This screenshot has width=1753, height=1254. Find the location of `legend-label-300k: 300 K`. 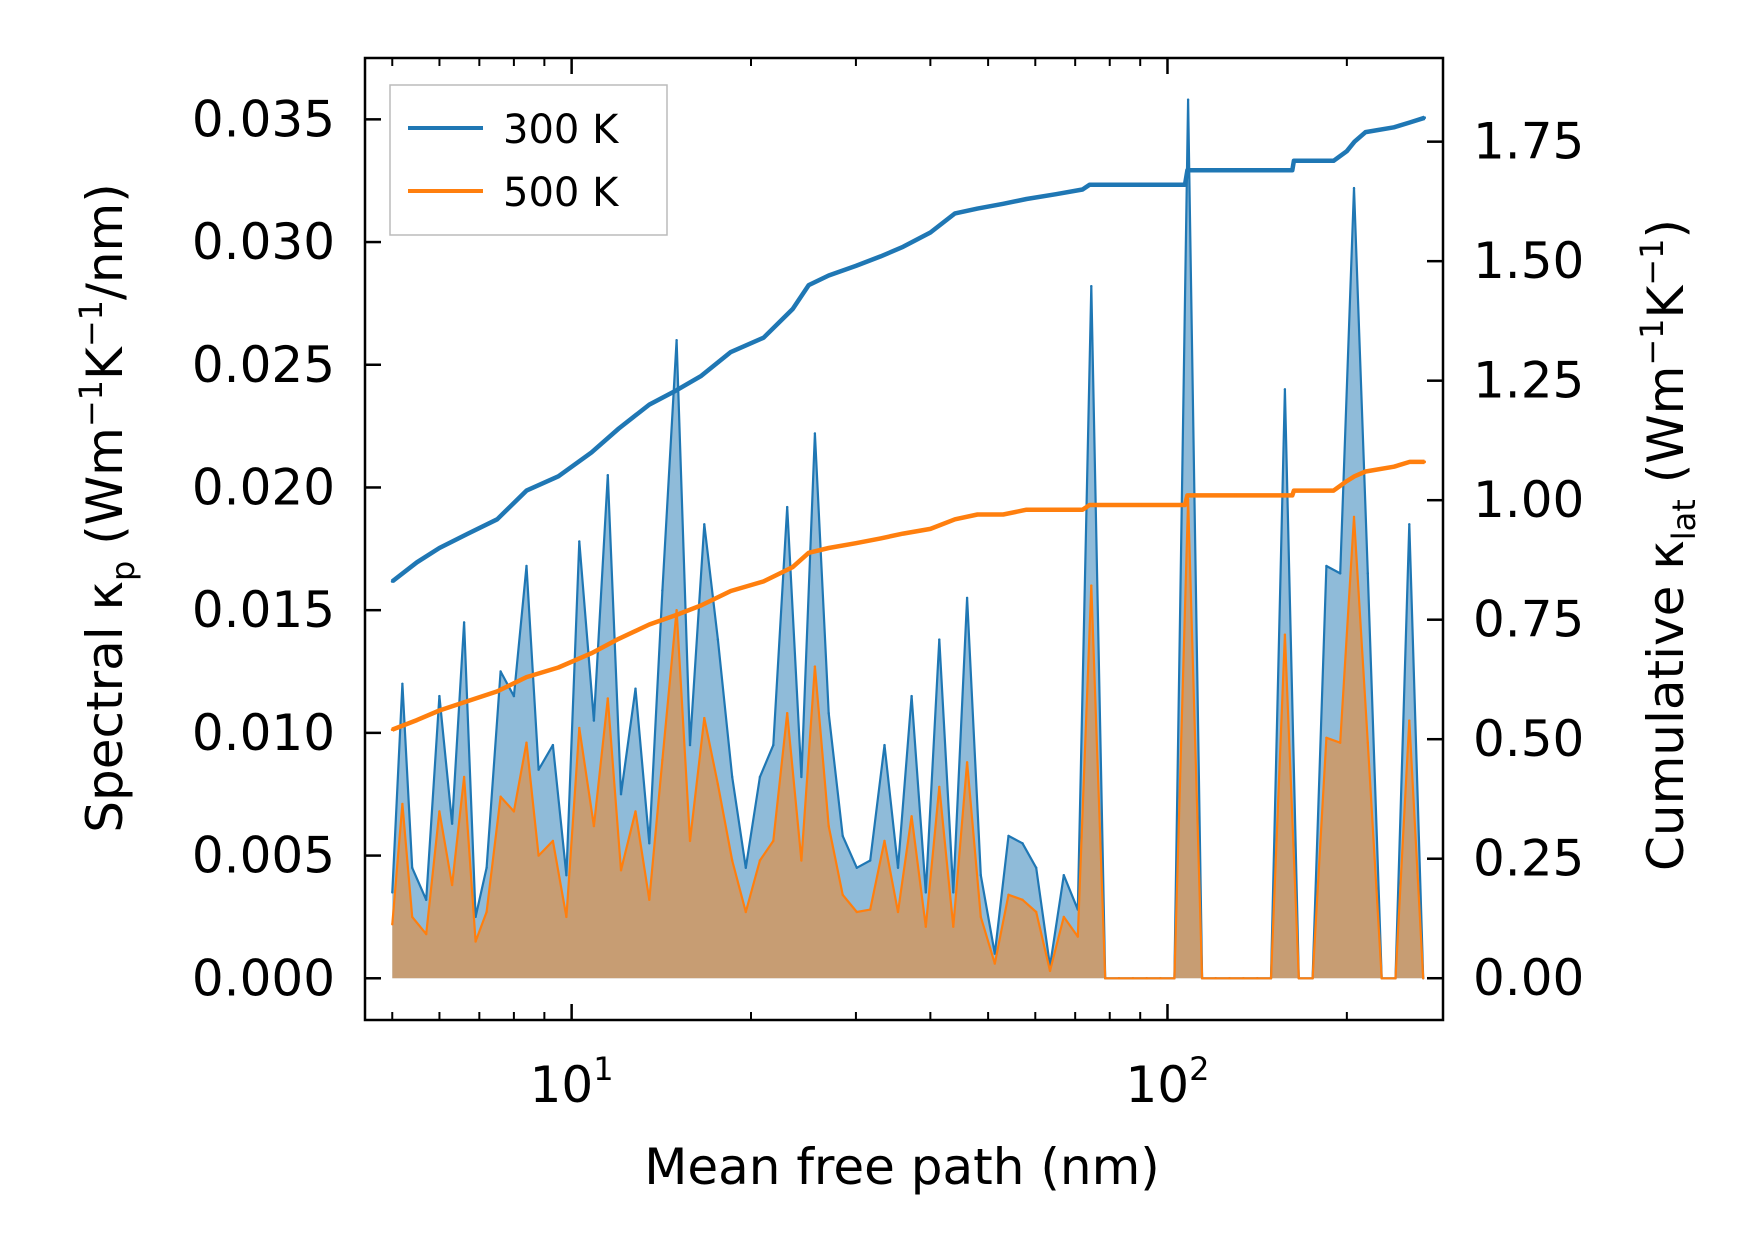

legend-label-300k: 300 K is located at coordinates (561, 130).